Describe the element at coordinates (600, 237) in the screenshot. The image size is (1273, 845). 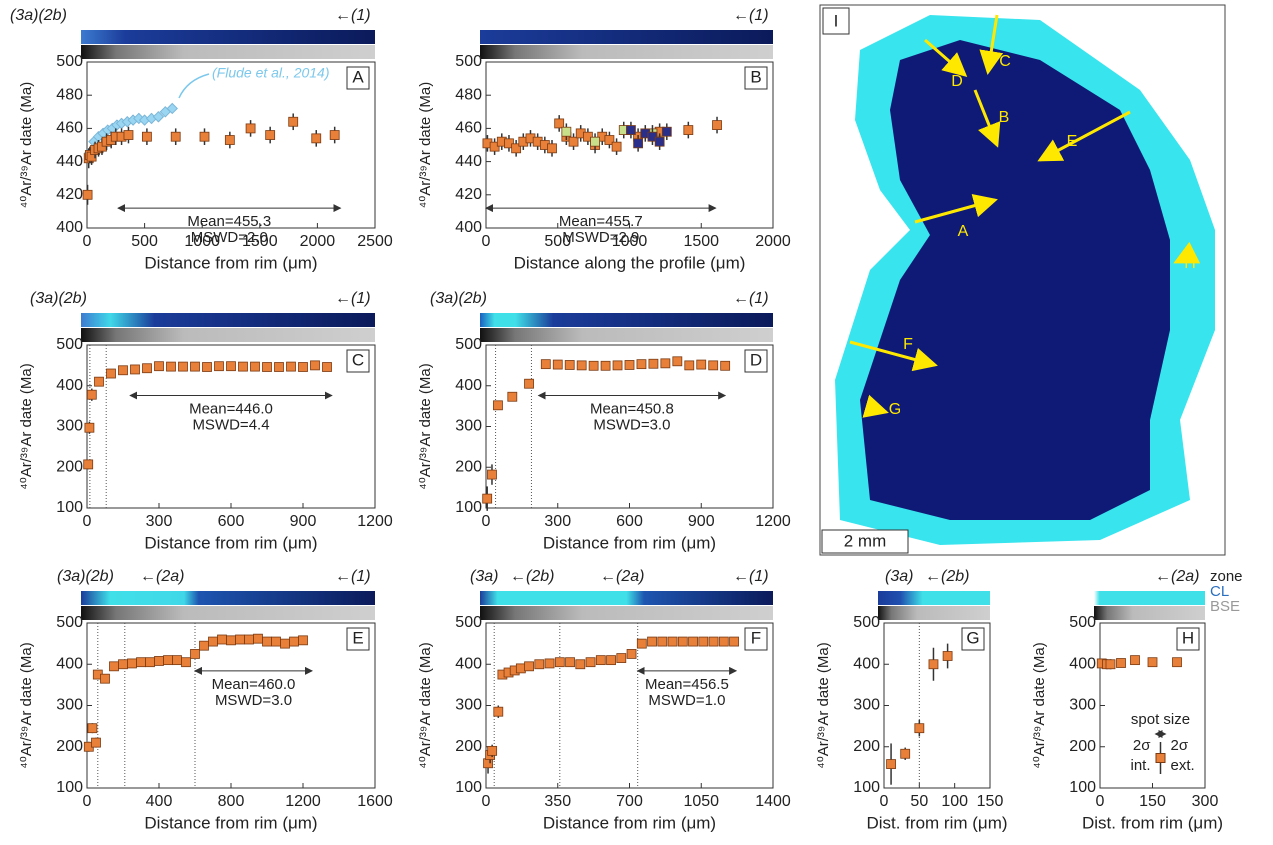
I see `annotation: MSWD=2.9` at that location.